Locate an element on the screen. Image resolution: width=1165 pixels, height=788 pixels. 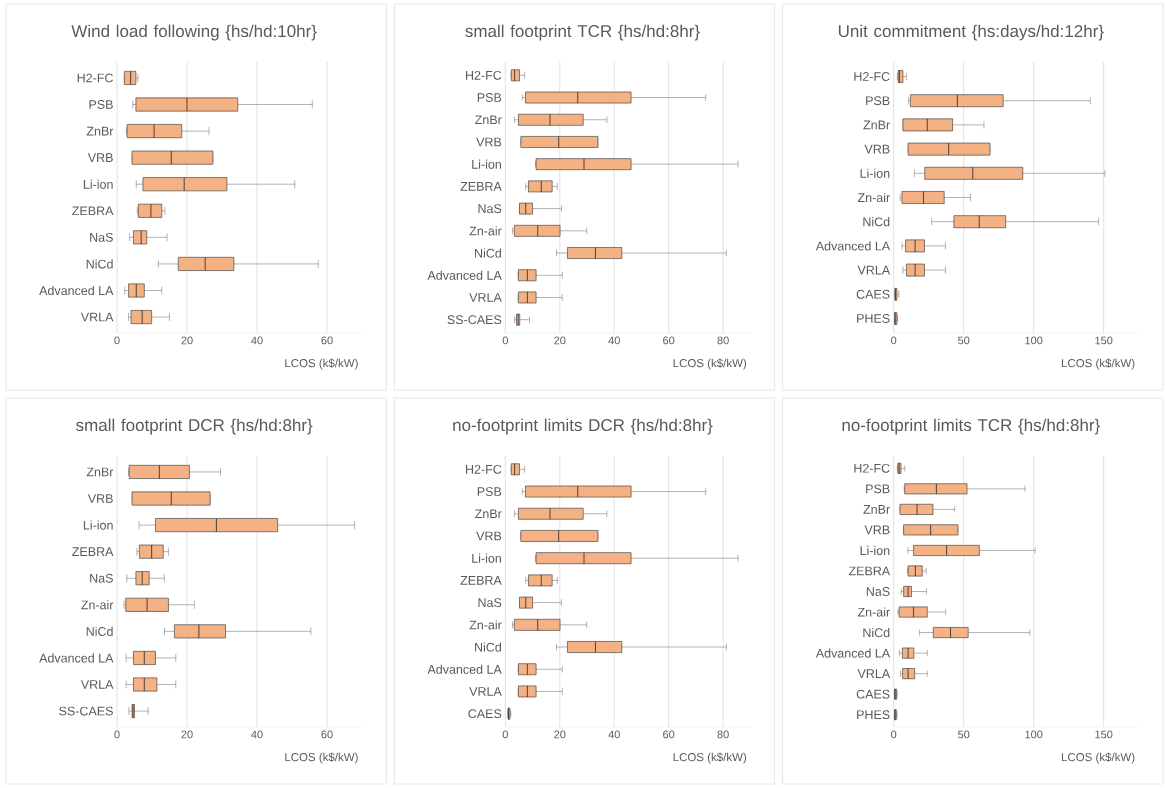
chart-title: small footprint TCR {hs/hd:8hr} is located at coordinates (582, 32).